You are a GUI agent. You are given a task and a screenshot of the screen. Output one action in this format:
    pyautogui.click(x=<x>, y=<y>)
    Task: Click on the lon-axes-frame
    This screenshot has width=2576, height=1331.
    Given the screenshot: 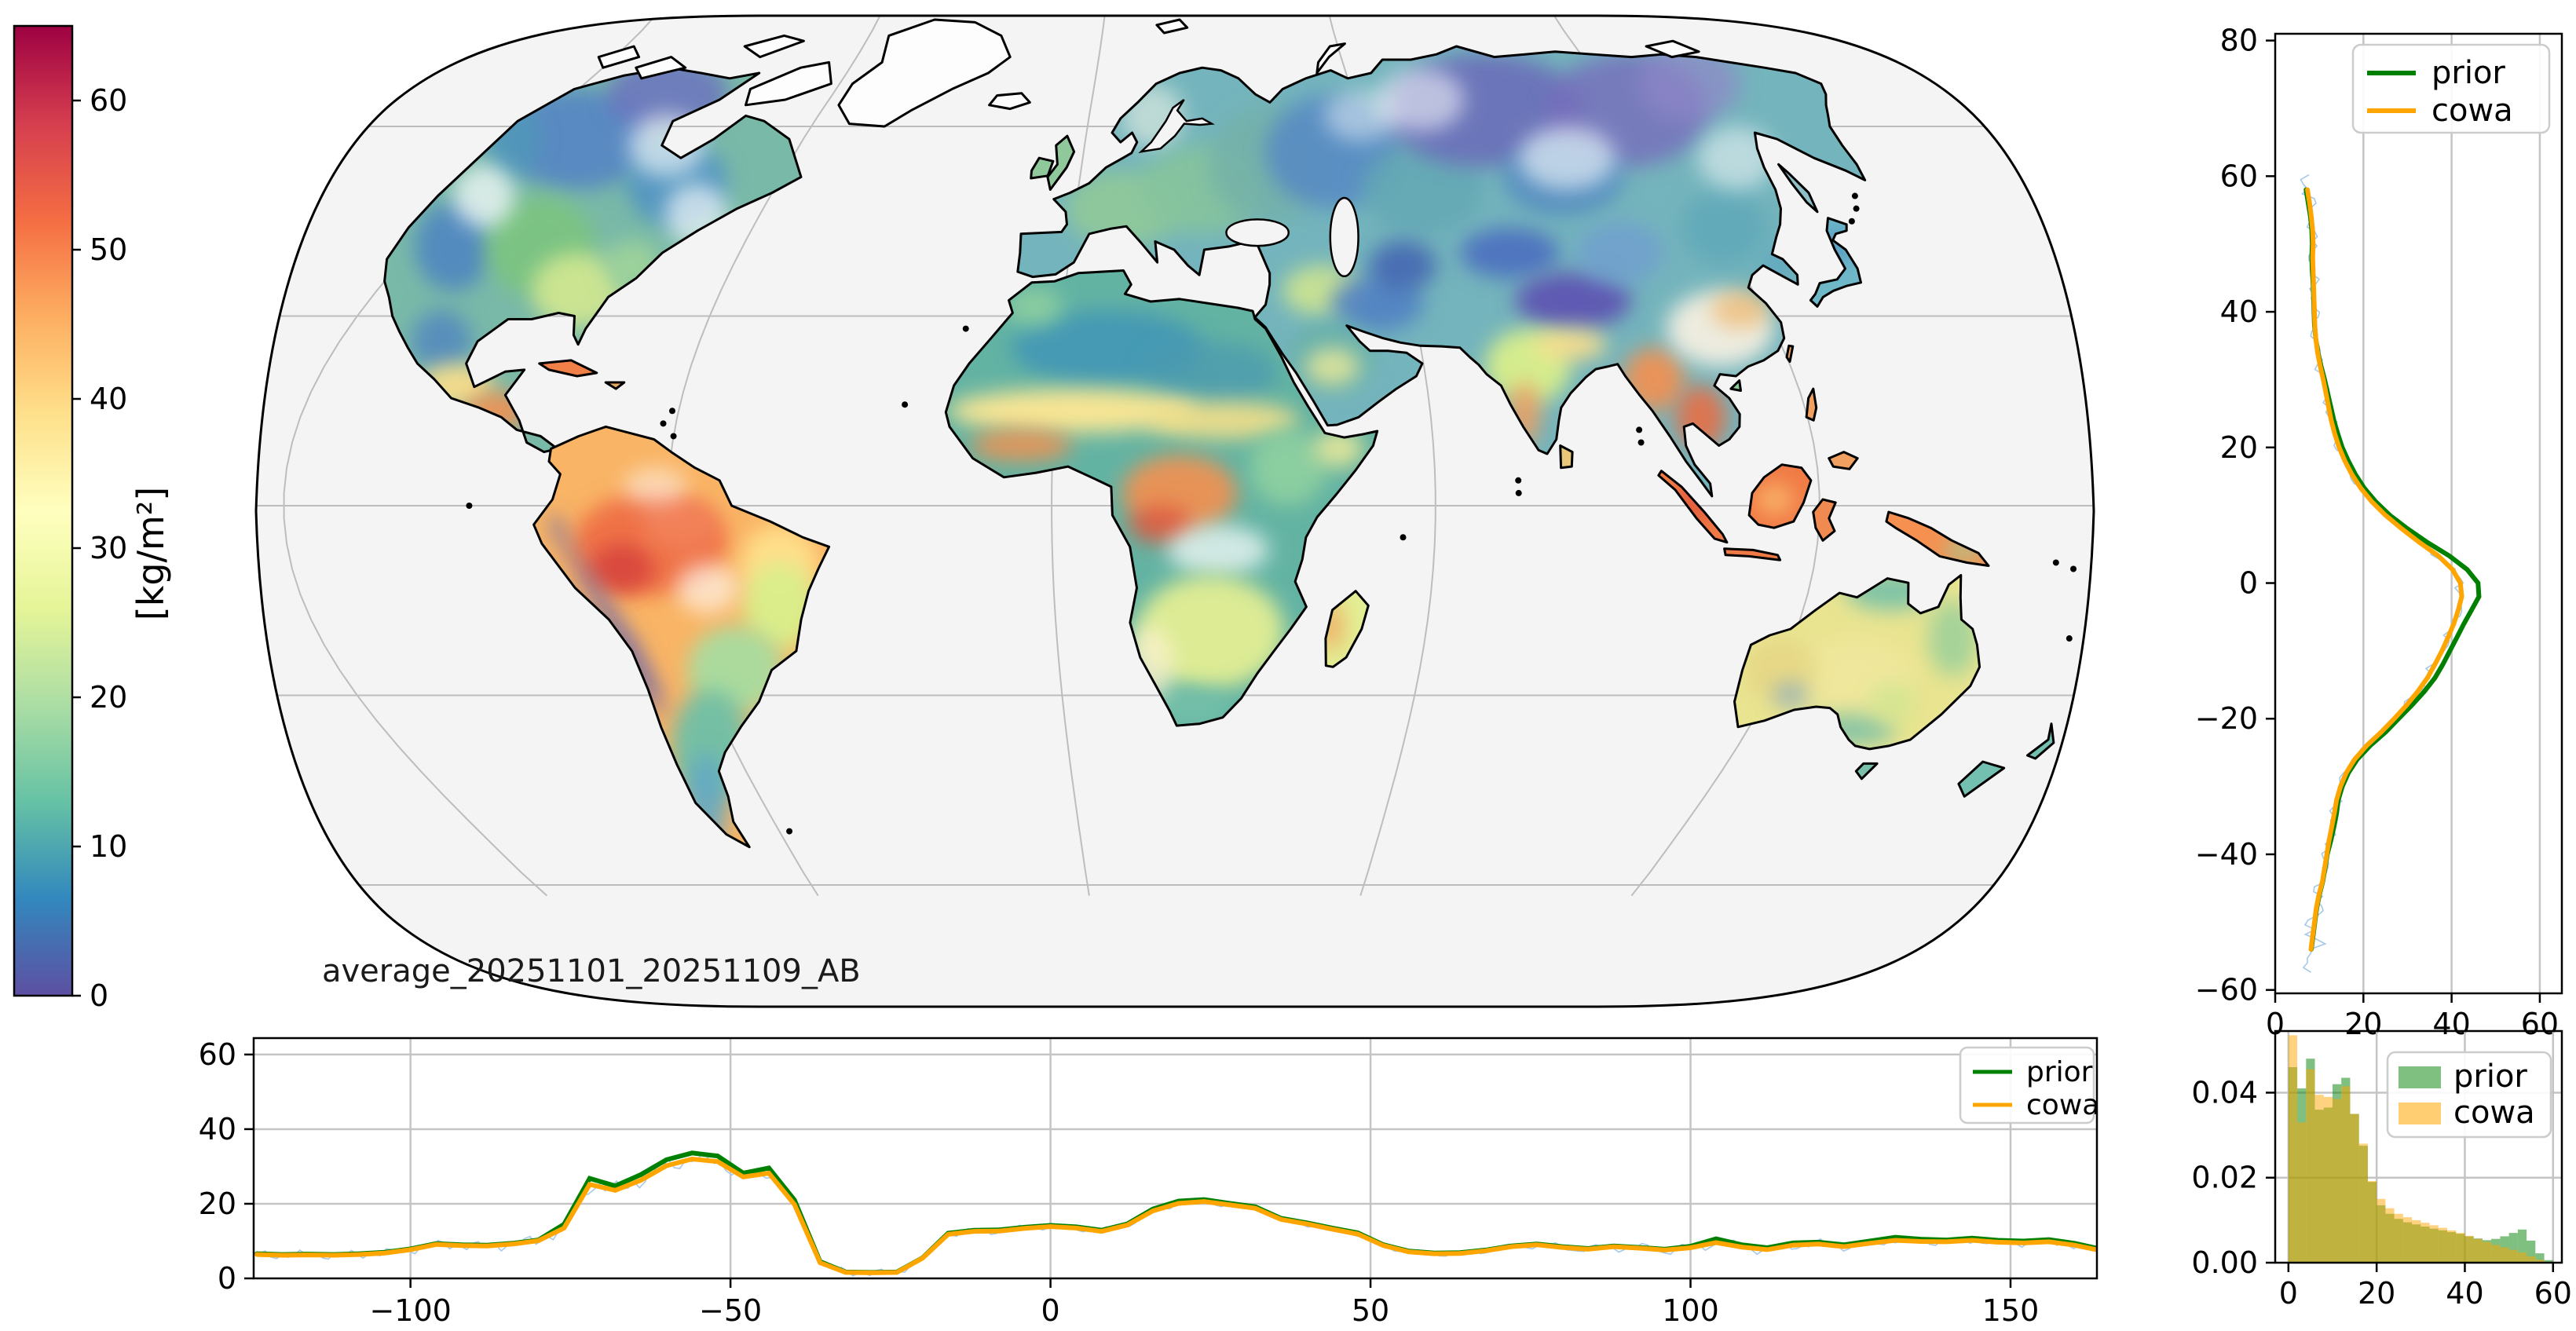 What is the action you would take?
    pyautogui.click(x=1175, y=1158)
    